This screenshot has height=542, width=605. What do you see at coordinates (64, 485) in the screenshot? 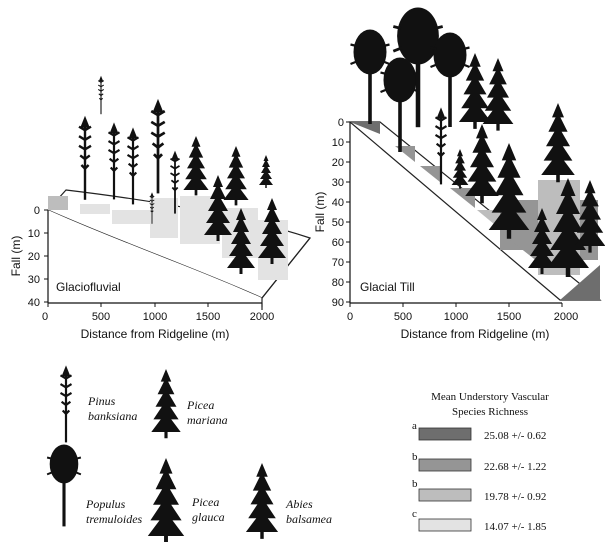
I see `populus-icon` at bounding box center [64, 485].